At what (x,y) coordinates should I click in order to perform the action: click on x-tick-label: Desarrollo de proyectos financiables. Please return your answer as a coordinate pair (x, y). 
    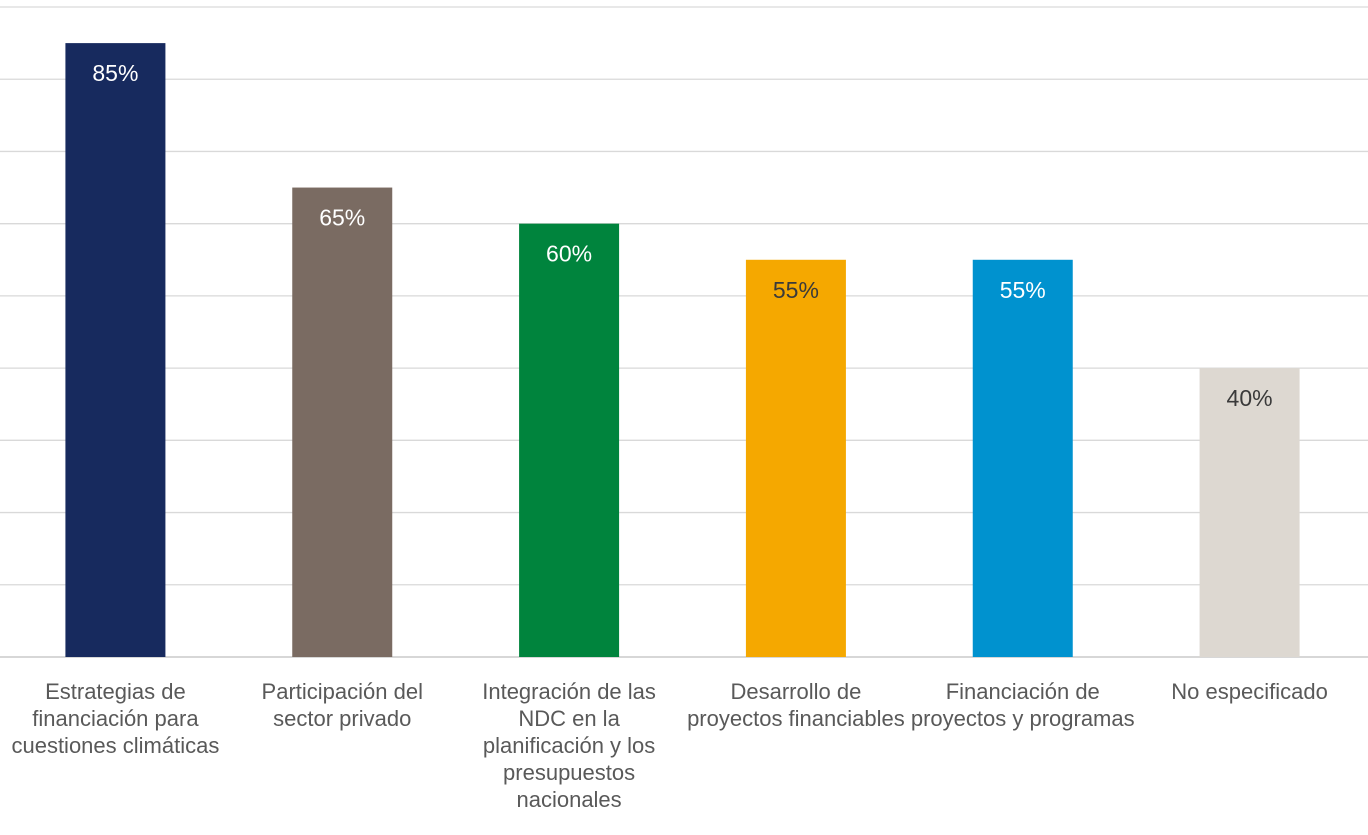
    Looking at the image, I should click on (796, 705).